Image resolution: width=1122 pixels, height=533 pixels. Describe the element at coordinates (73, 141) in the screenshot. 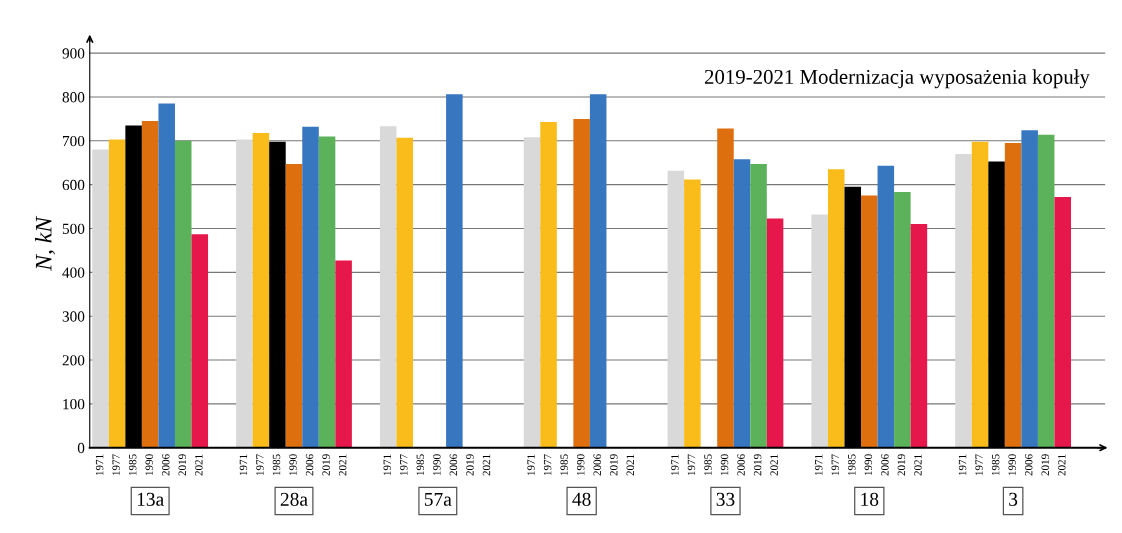

I see `y-tick-label: 700` at that location.